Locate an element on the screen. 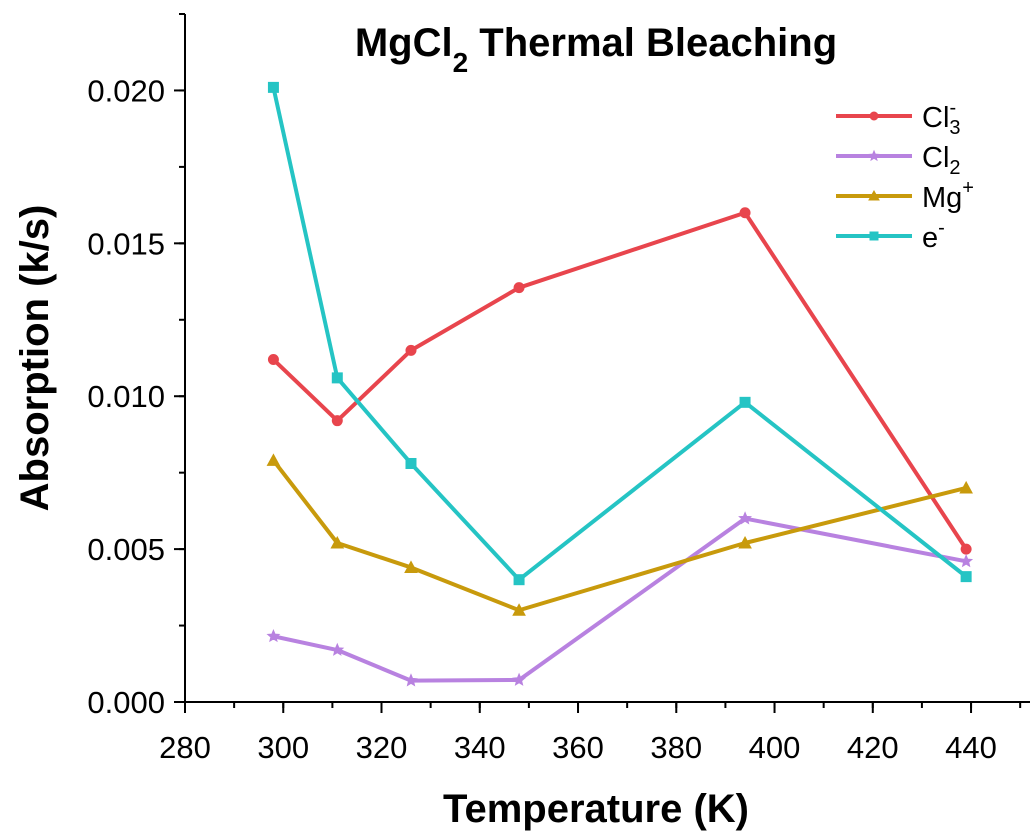 The height and width of the screenshot is (840, 1034). y-tick-label: 0.000 is located at coordinates (126, 702).